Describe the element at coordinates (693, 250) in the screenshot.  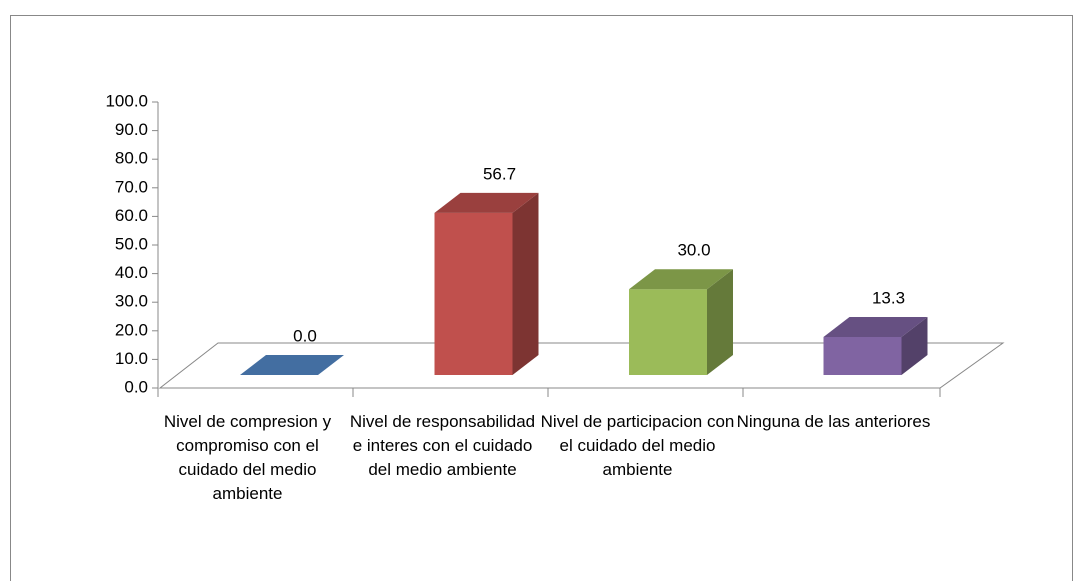
I see `data-label: 30.0` at that location.